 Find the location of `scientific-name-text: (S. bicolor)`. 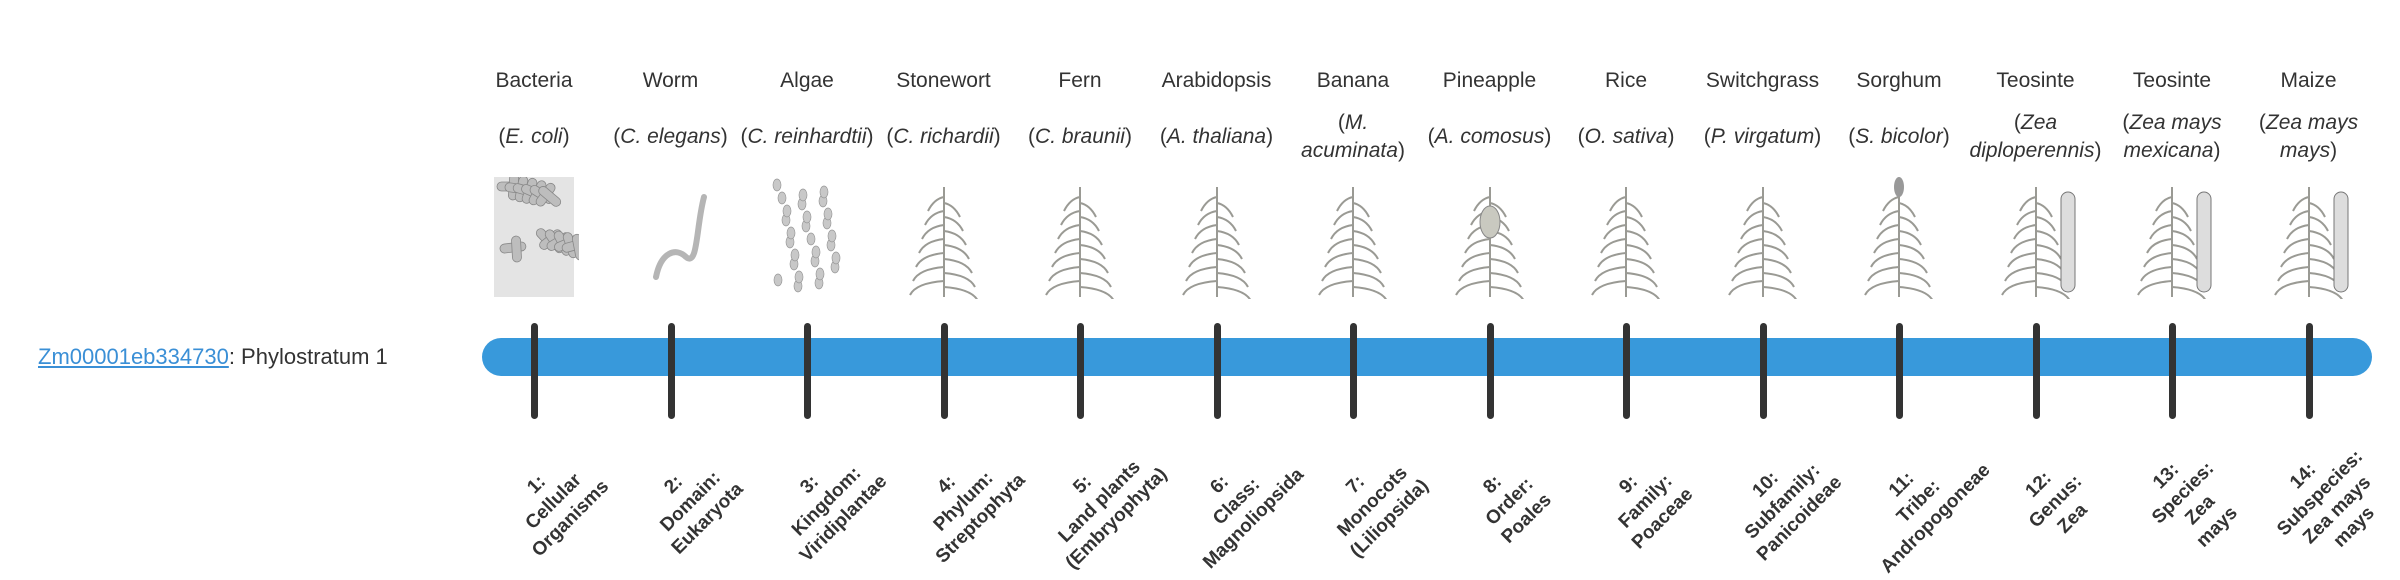

scientific-name-text: (S. bicolor) is located at coordinates (1899, 136).